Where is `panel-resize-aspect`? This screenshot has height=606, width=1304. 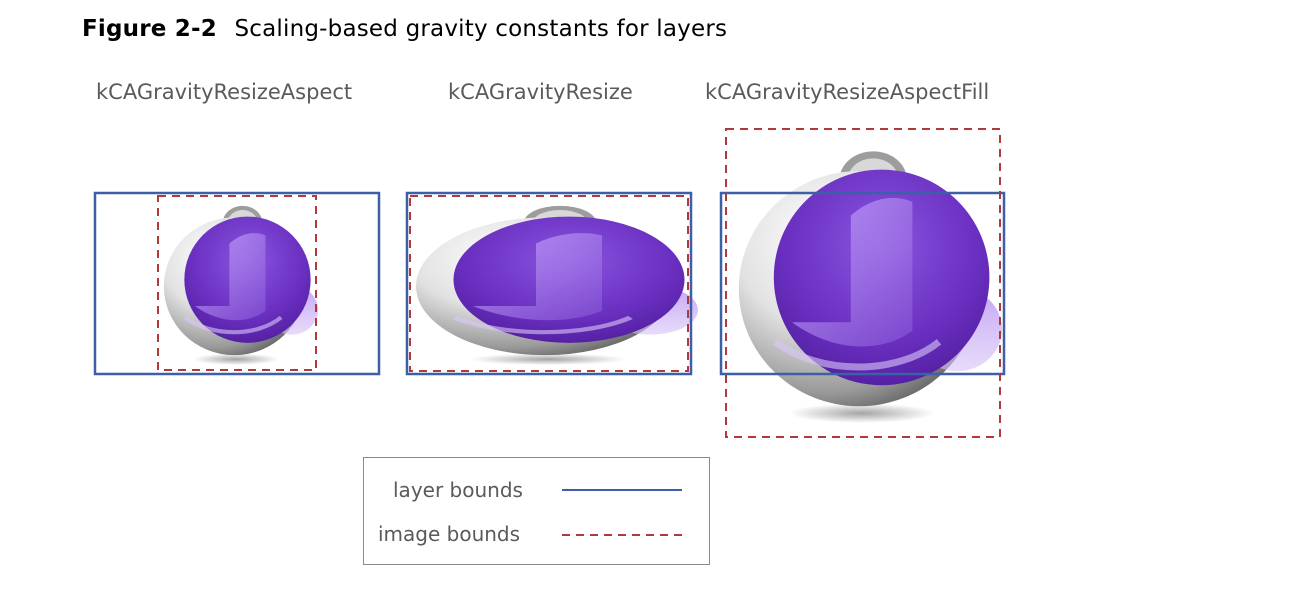 panel-resize-aspect is located at coordinates (237, 283).